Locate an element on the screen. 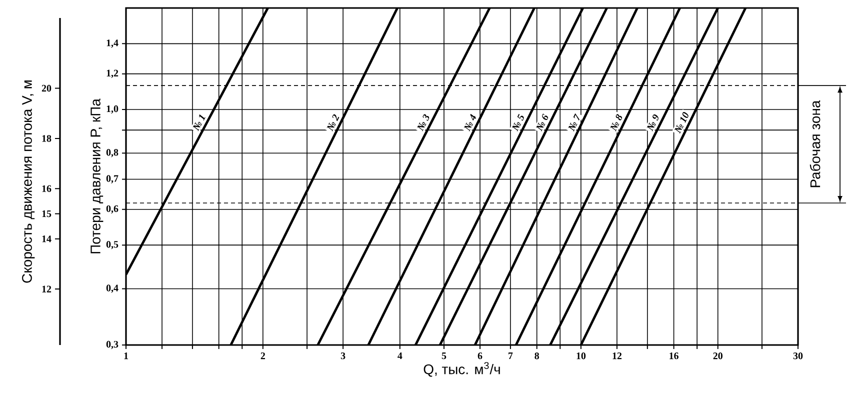 The image size is (860, 400). x-tick-label: 7 is located at coordinates (510, 356).